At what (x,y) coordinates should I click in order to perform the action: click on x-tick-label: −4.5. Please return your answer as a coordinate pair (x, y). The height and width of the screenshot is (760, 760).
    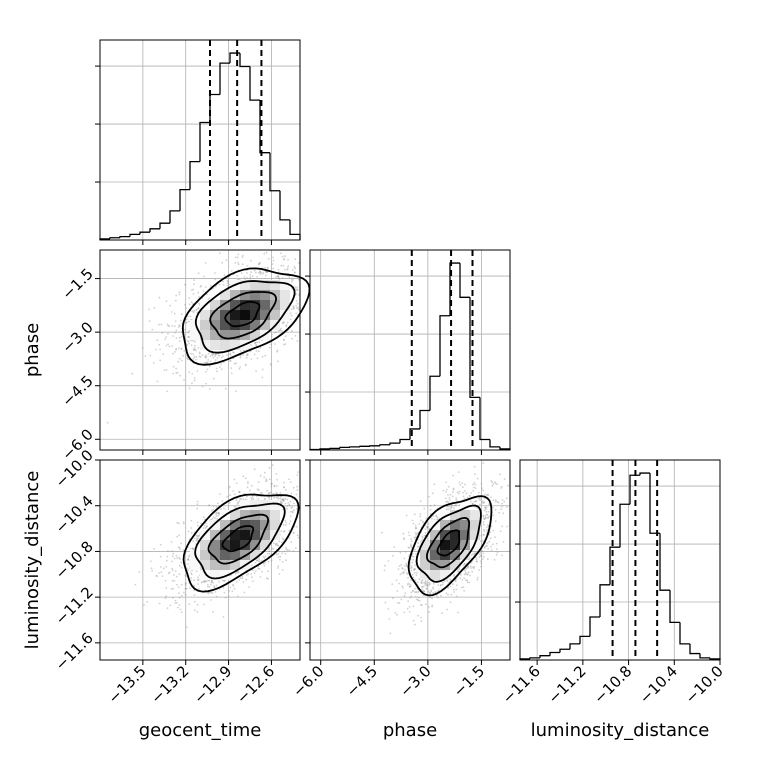
    Looking at the image, I should click on (362, 681).